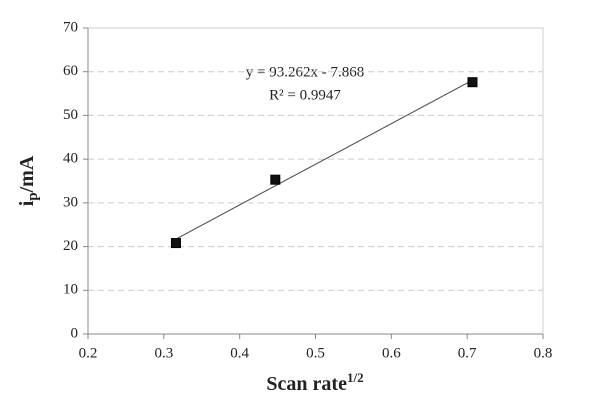 The width and height of the screenshot is (602, 401). What do you see at coordinates (305, 72) in the screenshot?
I see `equation: y = 93.262x - 7.868` at bounding box center [305, 72].